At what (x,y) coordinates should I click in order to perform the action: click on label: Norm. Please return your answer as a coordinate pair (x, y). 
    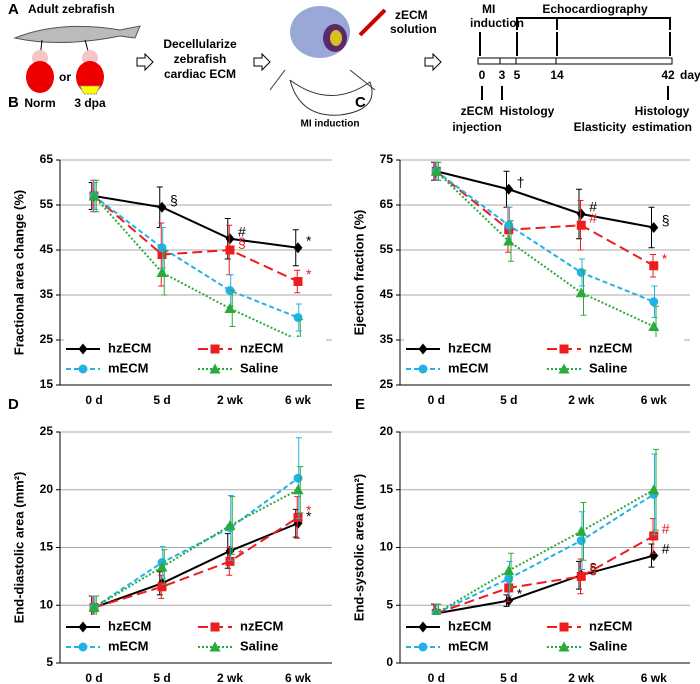
    Looking at the image, I should click on (39, 103).